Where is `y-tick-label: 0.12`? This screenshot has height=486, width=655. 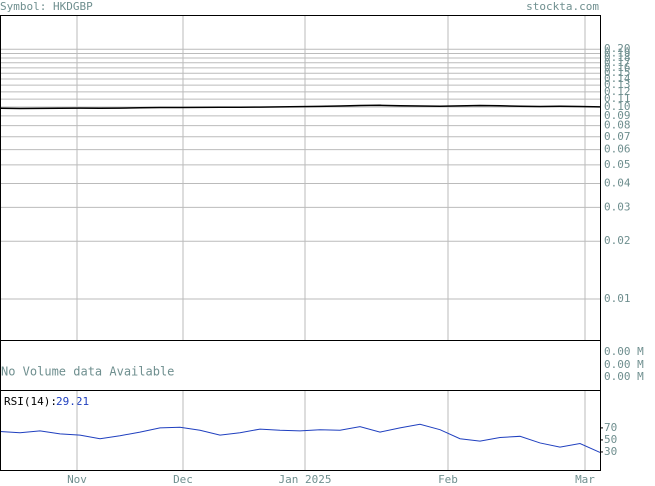 y-tick-label: 0.12 is located at coordinates (617, 91).